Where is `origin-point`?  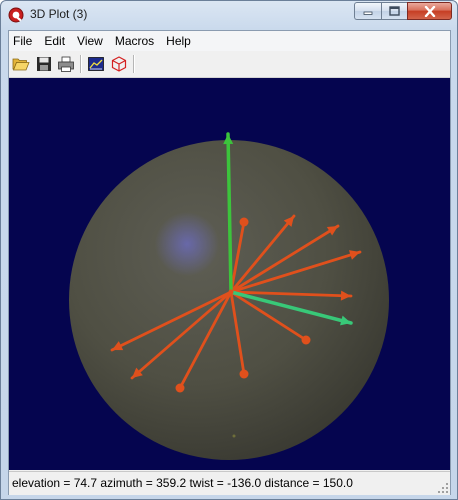
origin-point is located at coordinates (231, 292).